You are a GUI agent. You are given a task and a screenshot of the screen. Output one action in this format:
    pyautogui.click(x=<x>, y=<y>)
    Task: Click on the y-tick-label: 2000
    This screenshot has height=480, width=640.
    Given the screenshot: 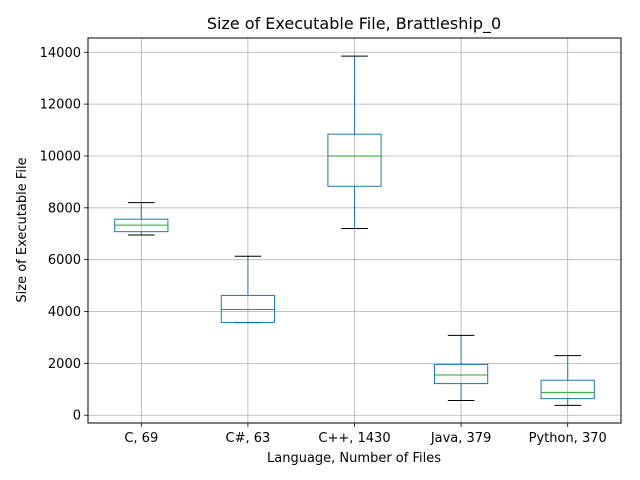 What is the action you would take?
    pyautogui.click(x=64, y=364)
    